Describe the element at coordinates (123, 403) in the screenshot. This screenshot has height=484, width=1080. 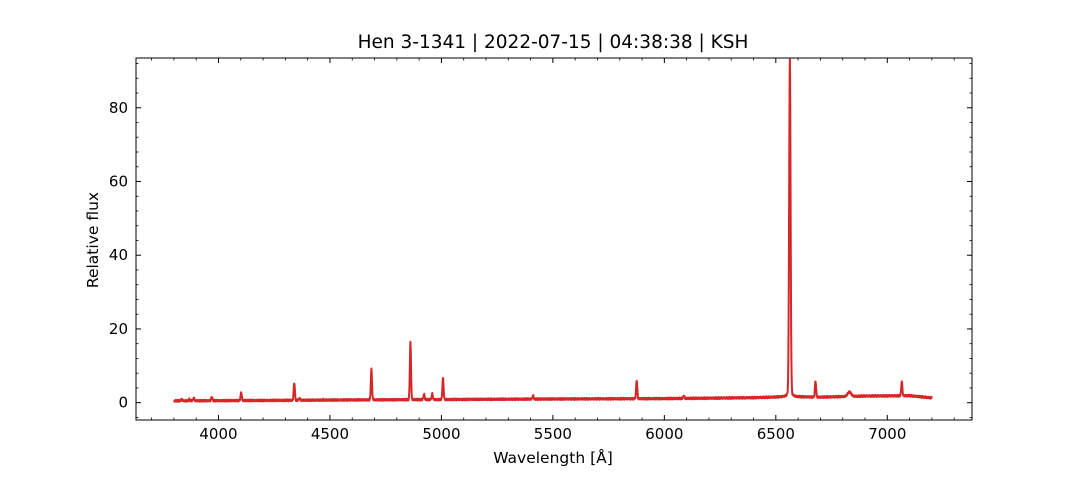
I see `y-tick-label: 0` at that location.